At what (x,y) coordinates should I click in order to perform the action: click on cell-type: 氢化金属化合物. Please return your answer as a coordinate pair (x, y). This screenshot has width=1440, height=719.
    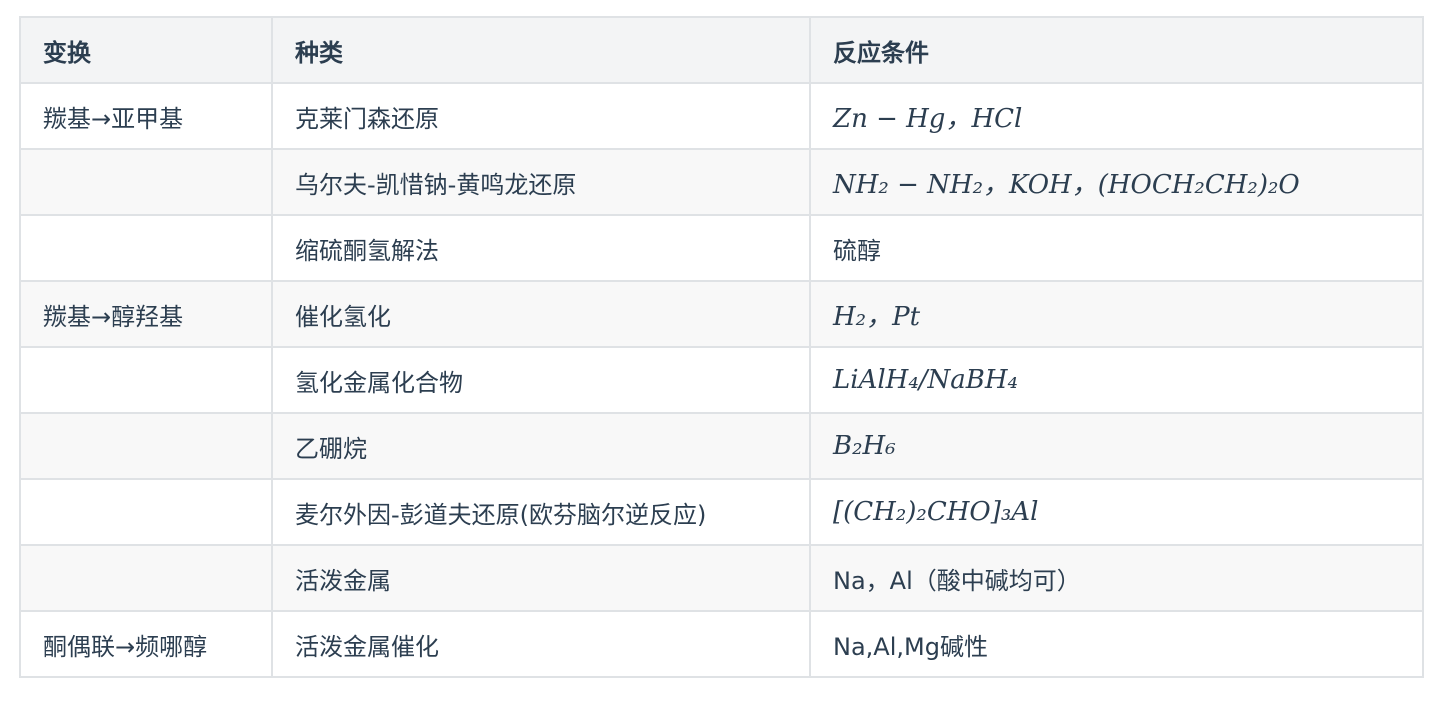
    Looking at the image, I should click on (541, 380).